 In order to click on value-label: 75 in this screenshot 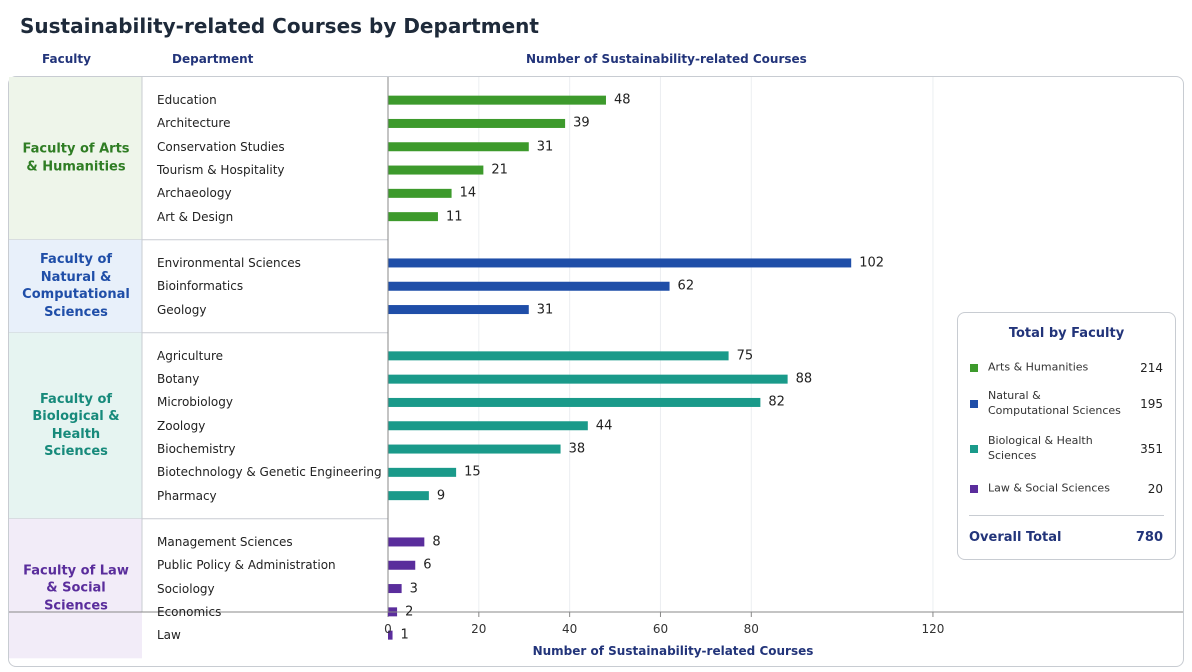, I will do `click(745, 356)`.